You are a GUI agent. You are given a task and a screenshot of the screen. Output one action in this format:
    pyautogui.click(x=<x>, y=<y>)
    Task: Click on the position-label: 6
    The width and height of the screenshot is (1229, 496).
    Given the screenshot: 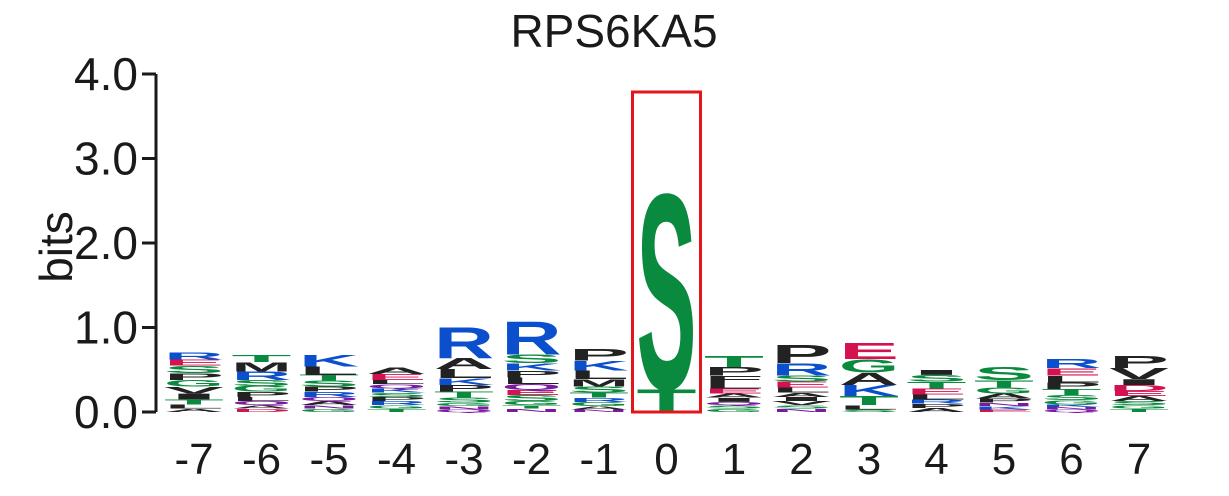 What is the action you would take?
    pyautogui.click(x=1071, y=459)
    